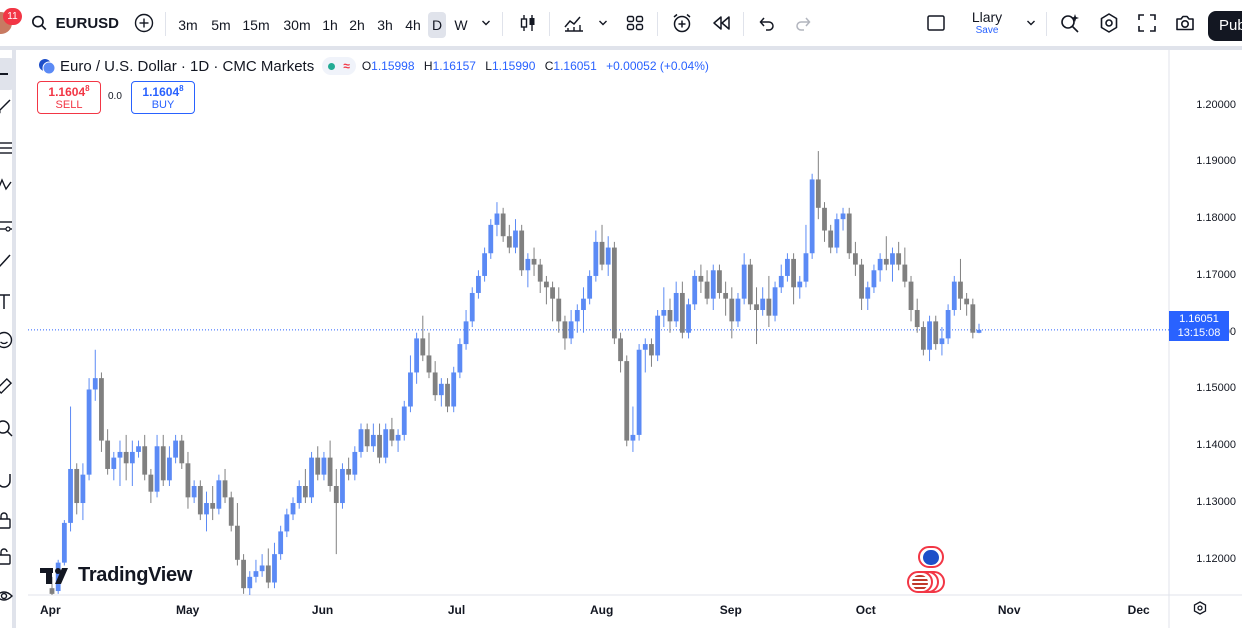 This screenshot has width=1242, height=628. I want to click on text-tool-icon, so click(7, 302).